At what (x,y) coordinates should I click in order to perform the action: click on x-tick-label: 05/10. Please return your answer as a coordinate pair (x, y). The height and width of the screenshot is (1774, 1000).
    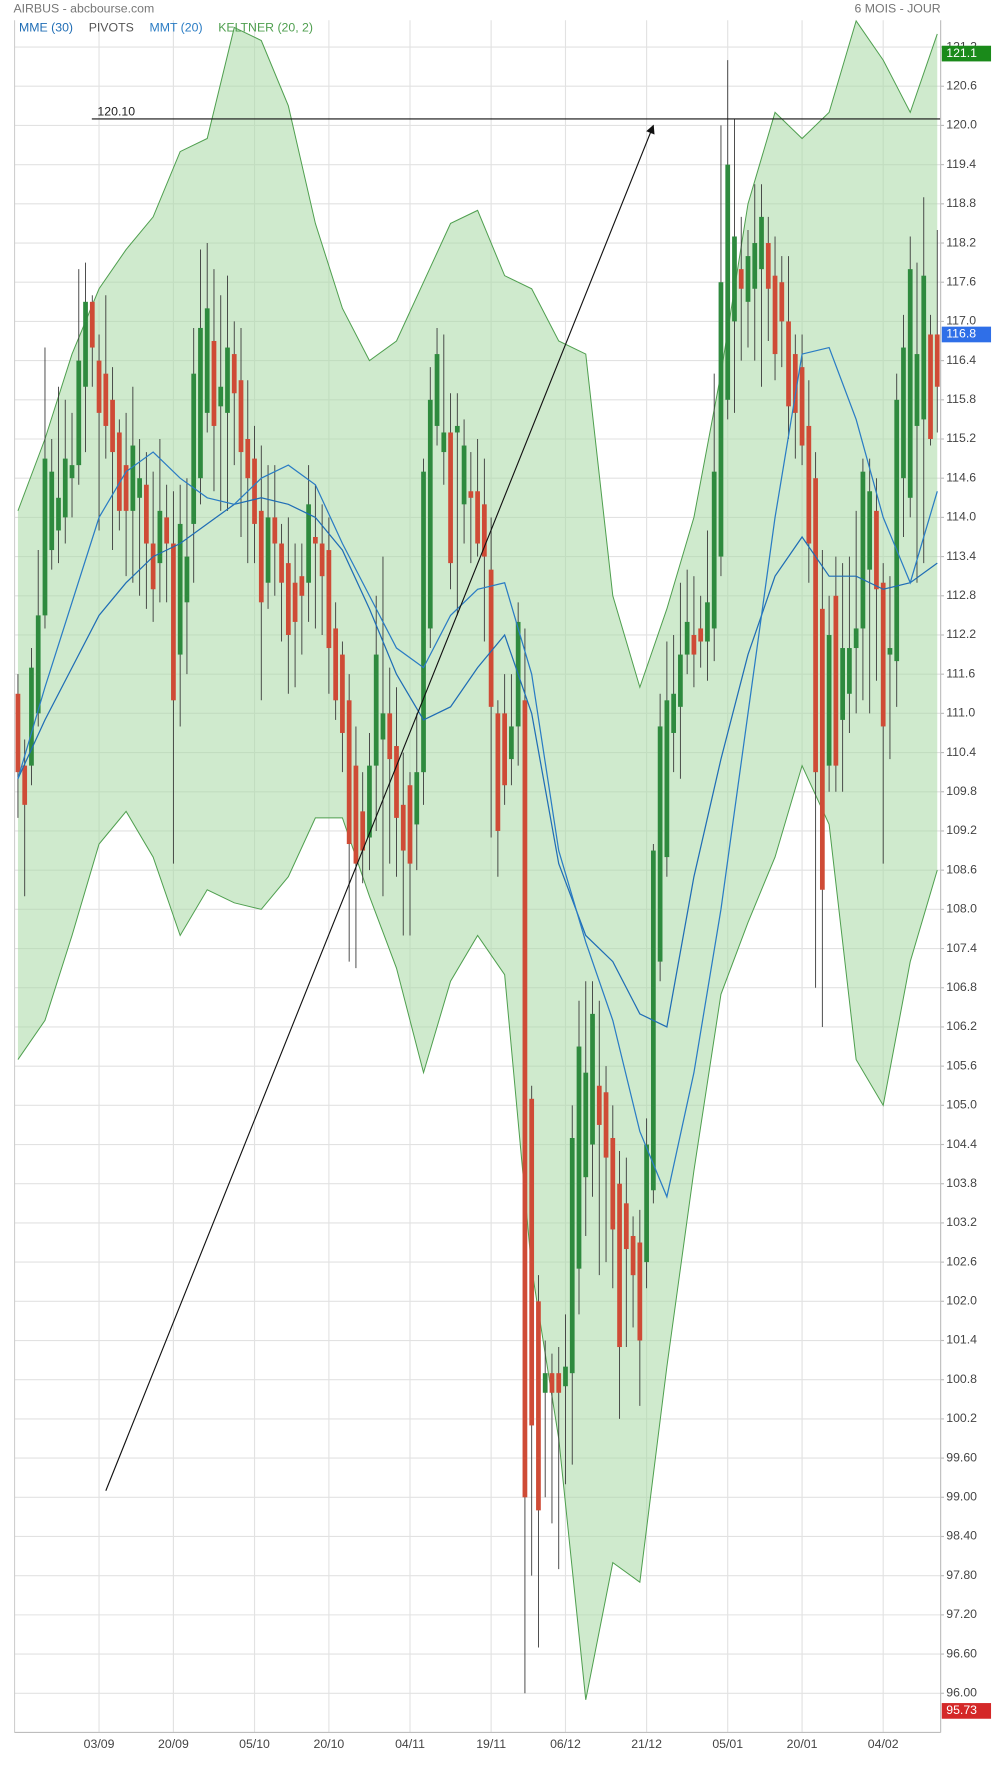
    Looking at the image, I should click on (254, 1744).